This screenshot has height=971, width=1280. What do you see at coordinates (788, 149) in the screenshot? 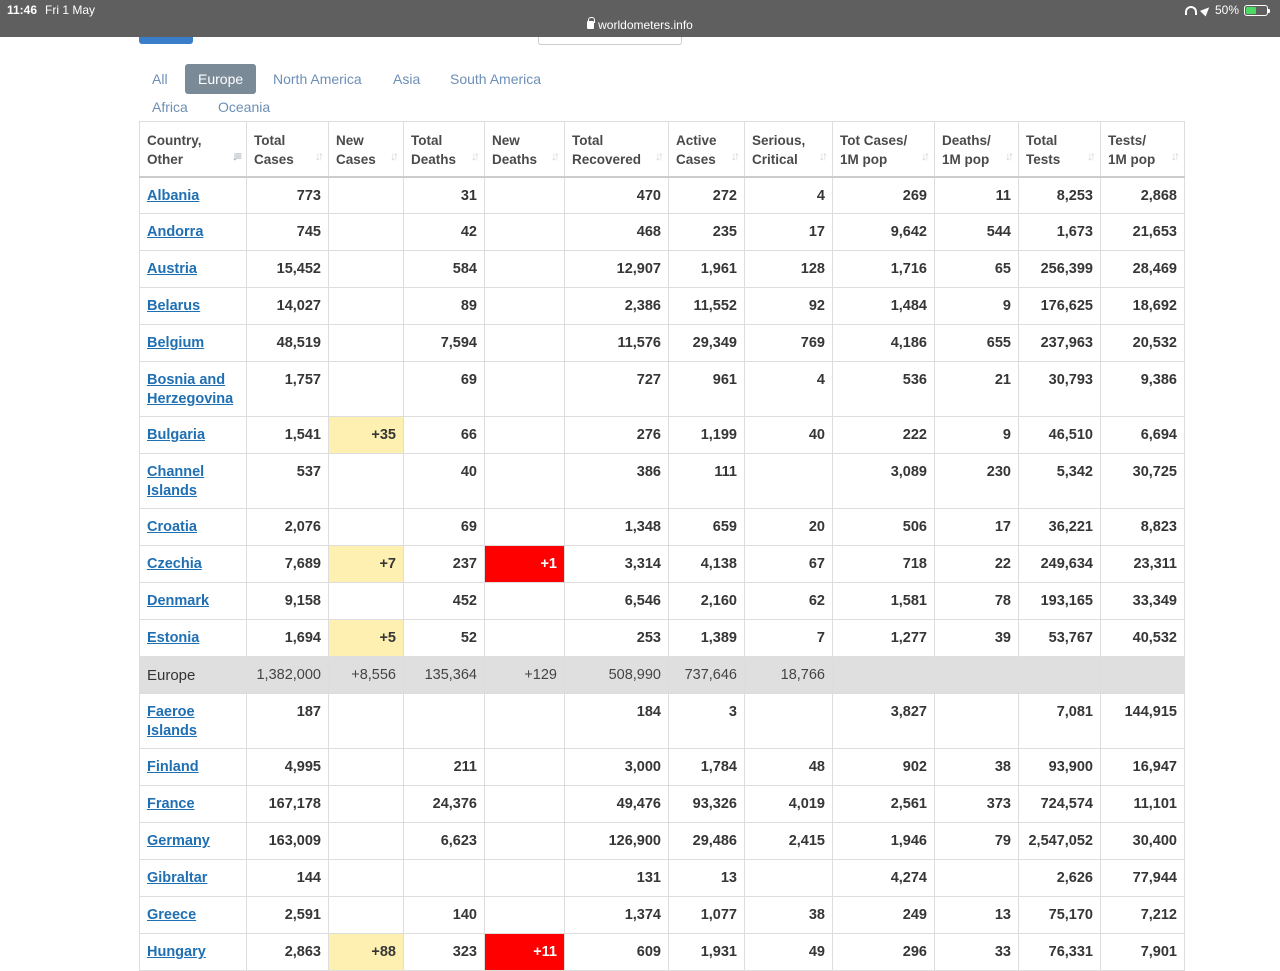
I see `header-serious-critical: Serious, Critical ↓↑` at bounding box center [788, 149].